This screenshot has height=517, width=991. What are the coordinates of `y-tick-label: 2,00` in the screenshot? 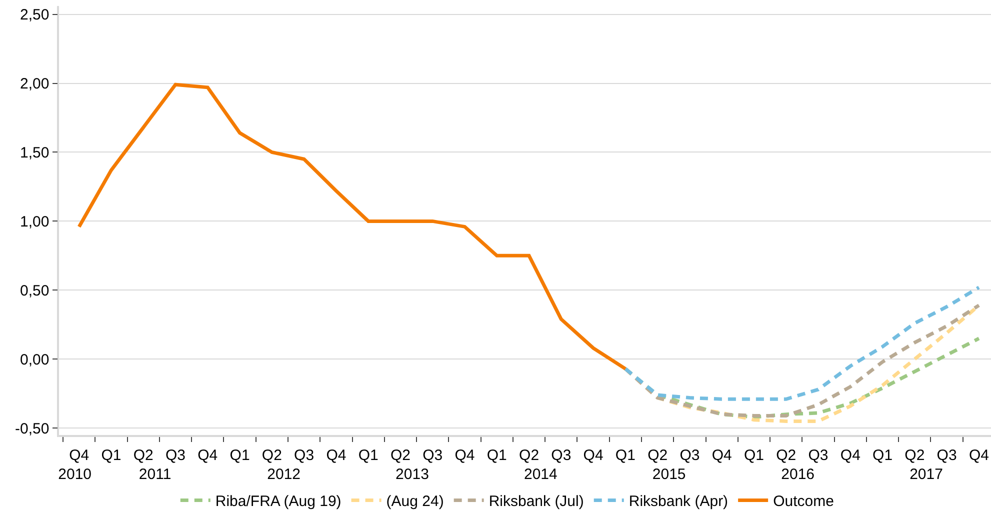 It's located at (35, 84).